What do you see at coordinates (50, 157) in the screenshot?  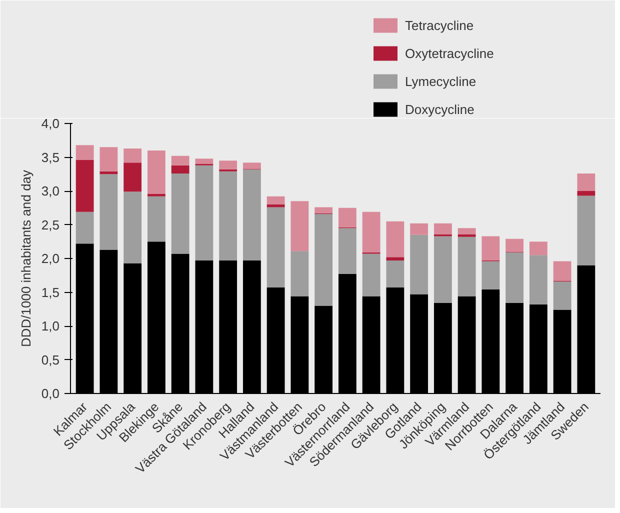 I see `y-tick-label: 3,5` at bounding box center [50, 157].